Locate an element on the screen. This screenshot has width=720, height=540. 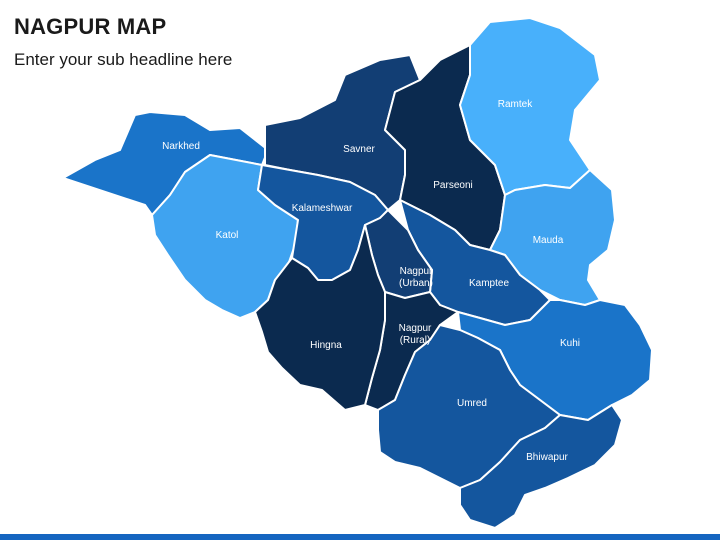
label-umred: Umred is located at coordinates (472, 403).